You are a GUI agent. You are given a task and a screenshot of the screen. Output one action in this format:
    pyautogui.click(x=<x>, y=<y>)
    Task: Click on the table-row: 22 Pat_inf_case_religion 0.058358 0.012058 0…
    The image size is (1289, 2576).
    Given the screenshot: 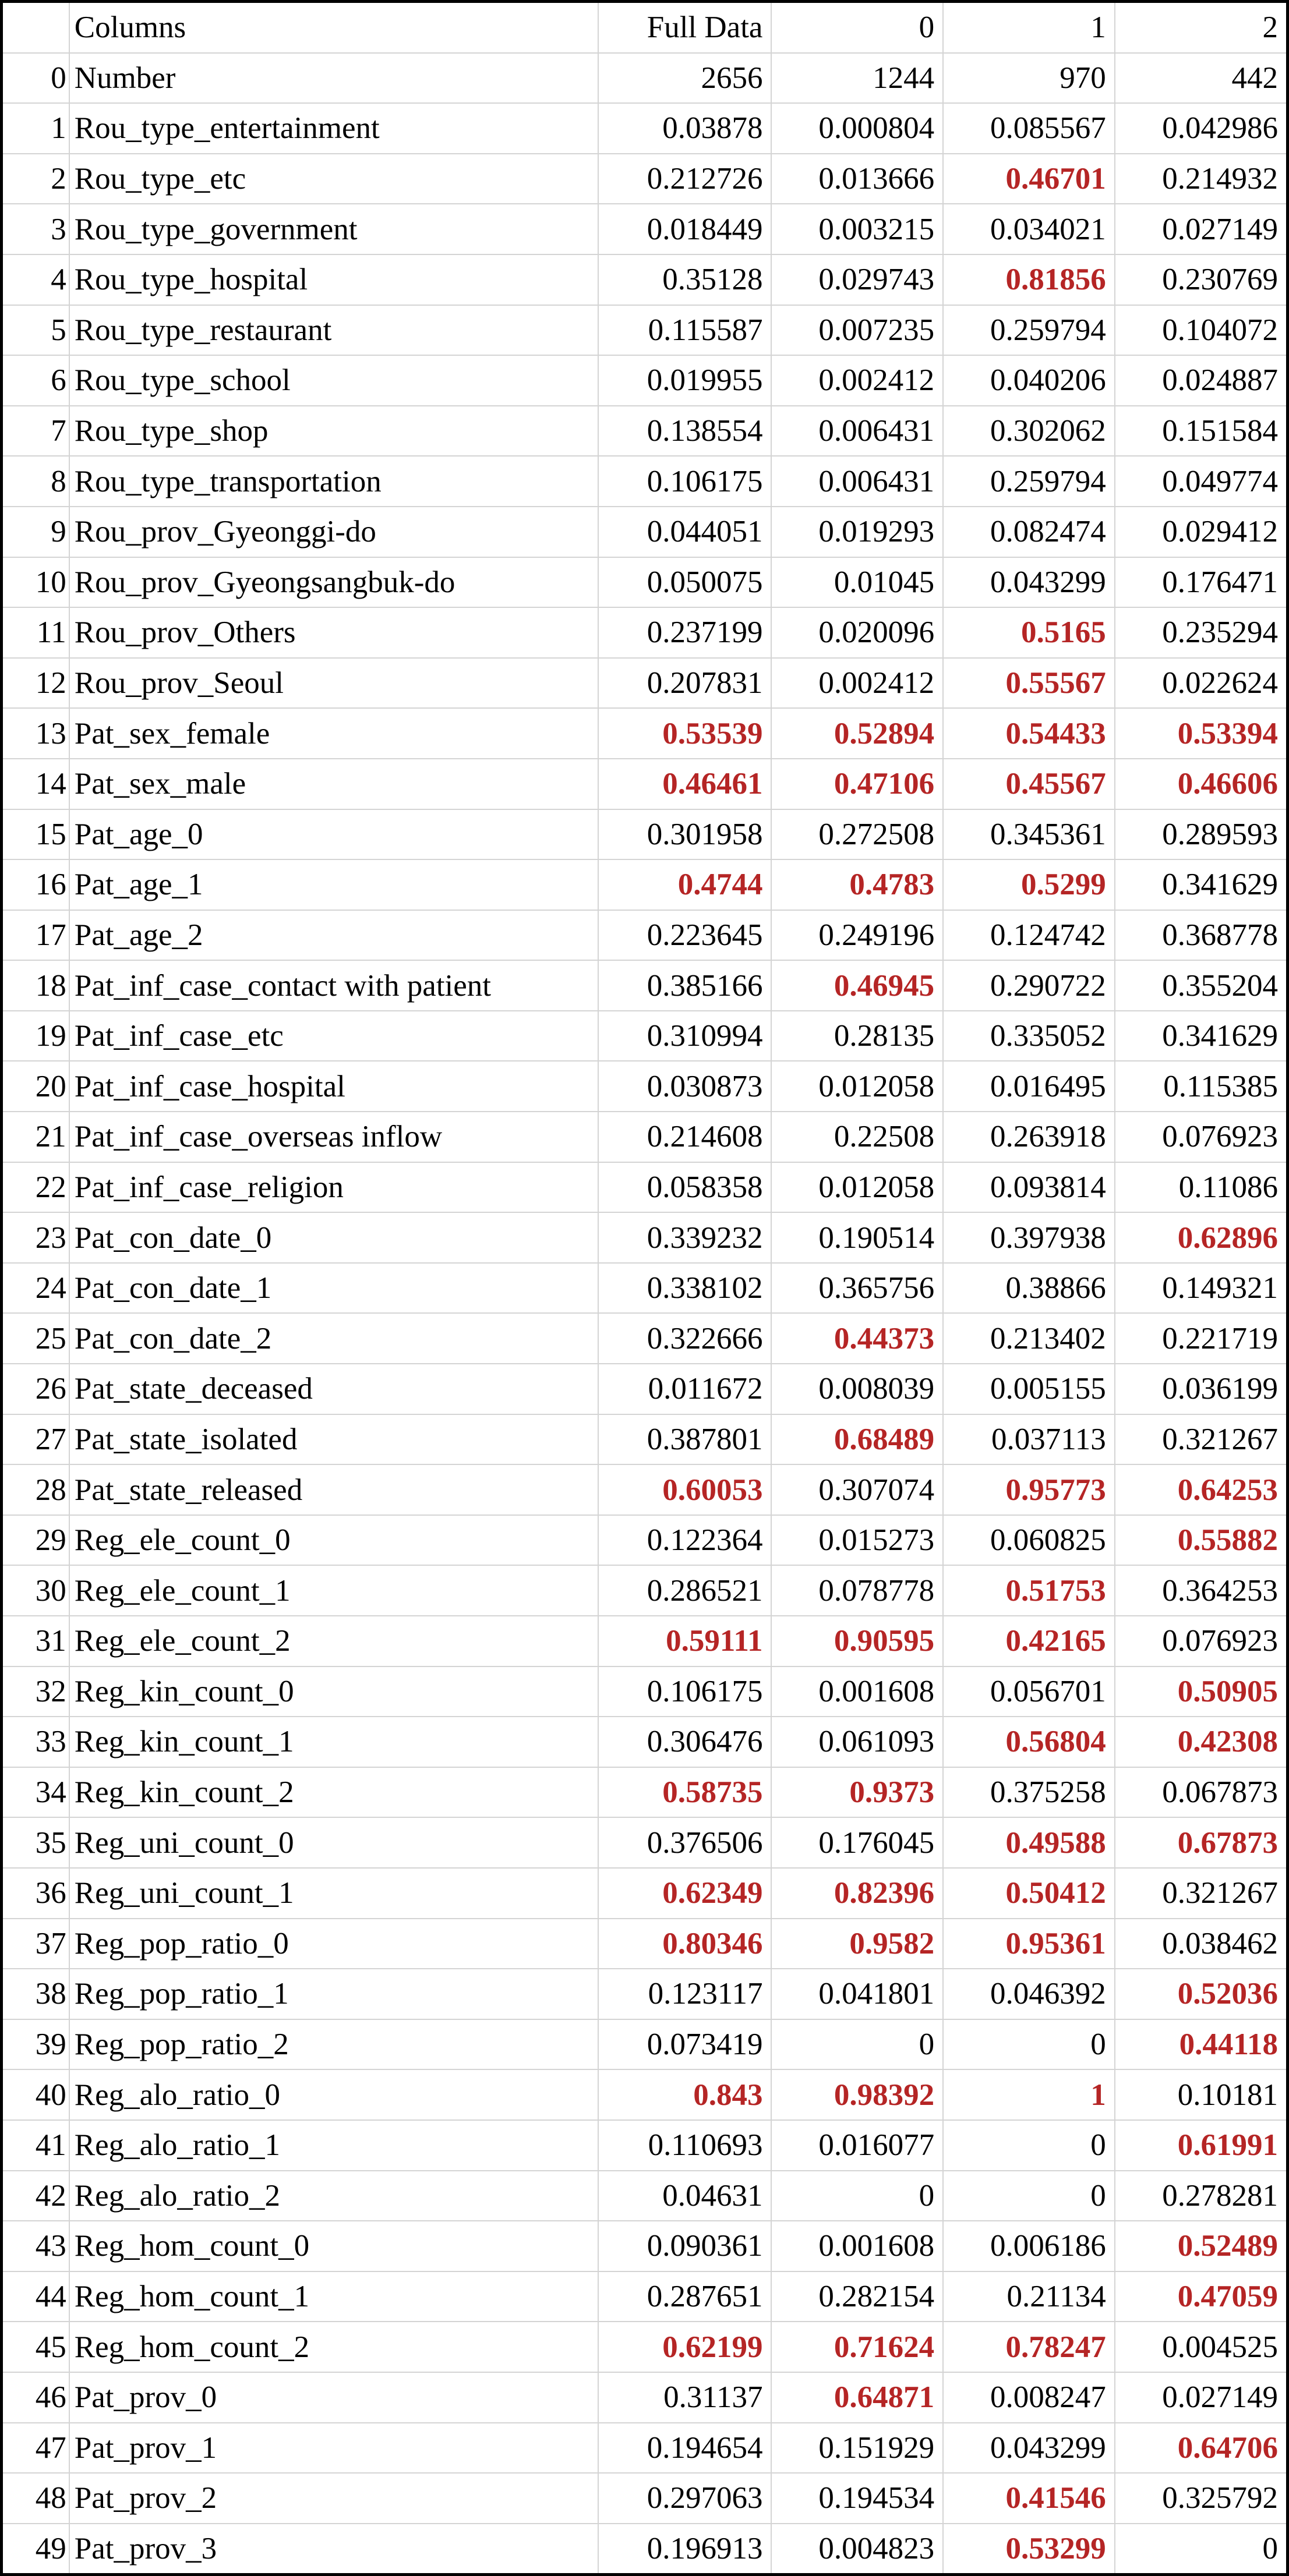 What is the action you would take?
    pyautogui.click(x=644, y=1187)
    